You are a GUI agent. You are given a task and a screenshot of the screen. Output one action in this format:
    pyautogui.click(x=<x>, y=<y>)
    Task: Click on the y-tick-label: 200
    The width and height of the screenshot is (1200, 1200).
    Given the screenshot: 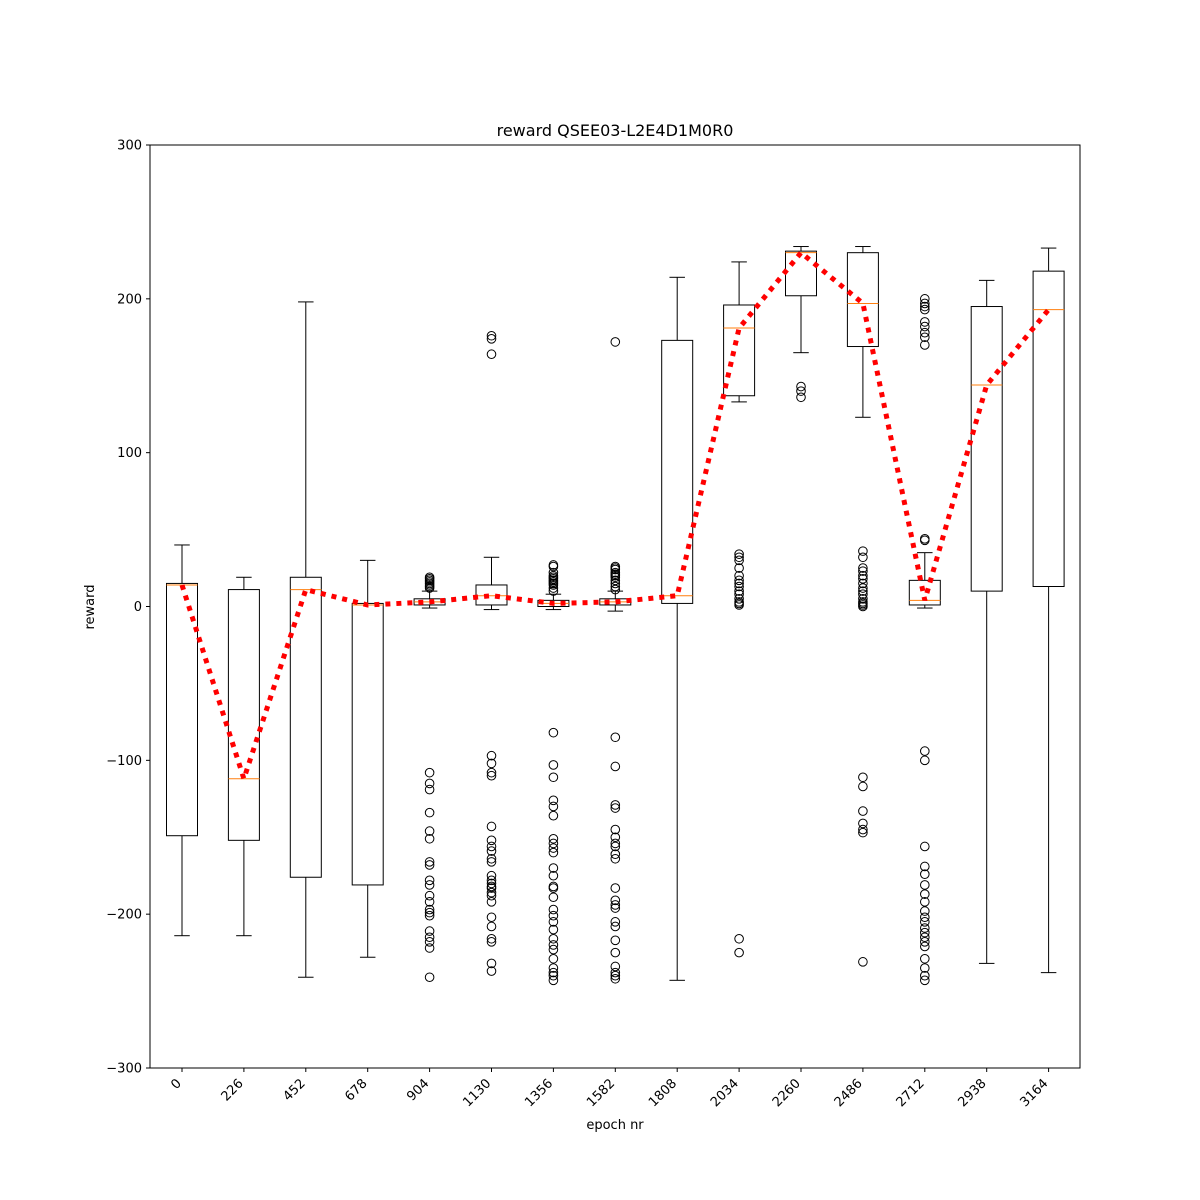 What is the action you would take?
    pyautogui.click(x=129, y=299)
    